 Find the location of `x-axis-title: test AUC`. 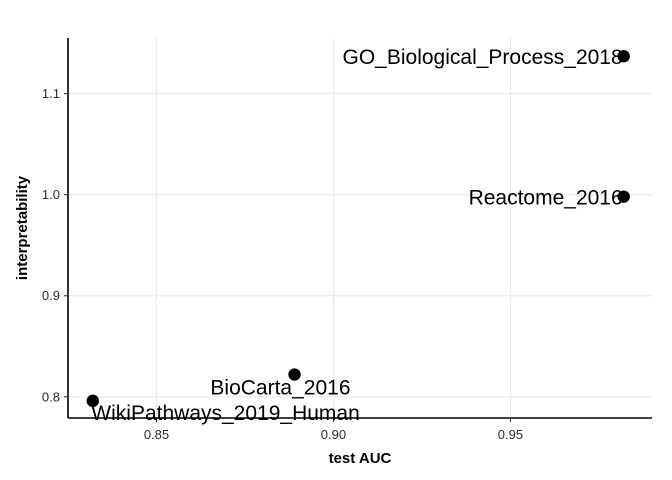

x-axis-title: test AUC is located at coordinates (360, 458).